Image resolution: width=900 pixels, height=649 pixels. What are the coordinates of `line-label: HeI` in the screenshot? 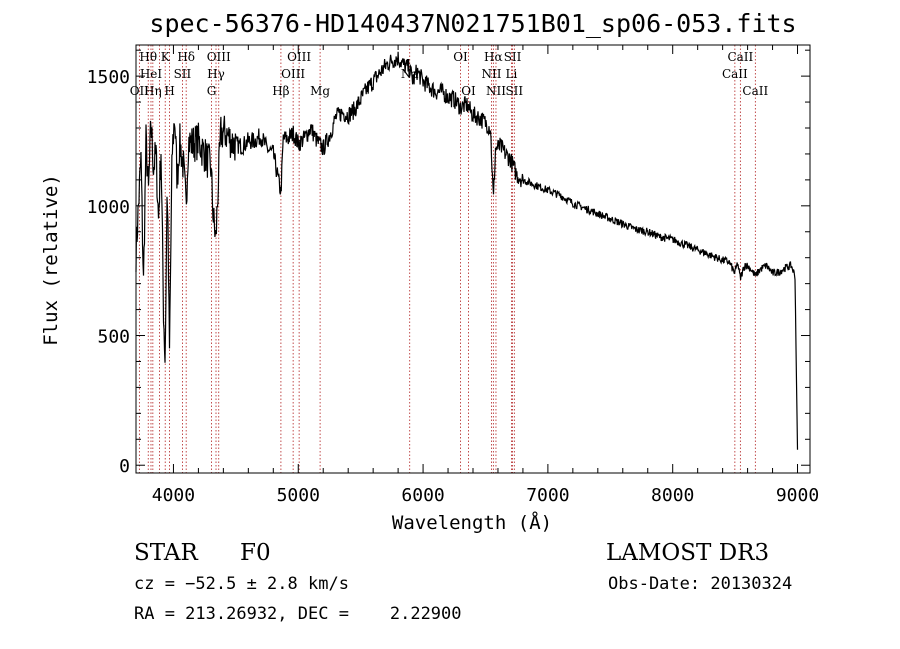 It's located at (151, 74).